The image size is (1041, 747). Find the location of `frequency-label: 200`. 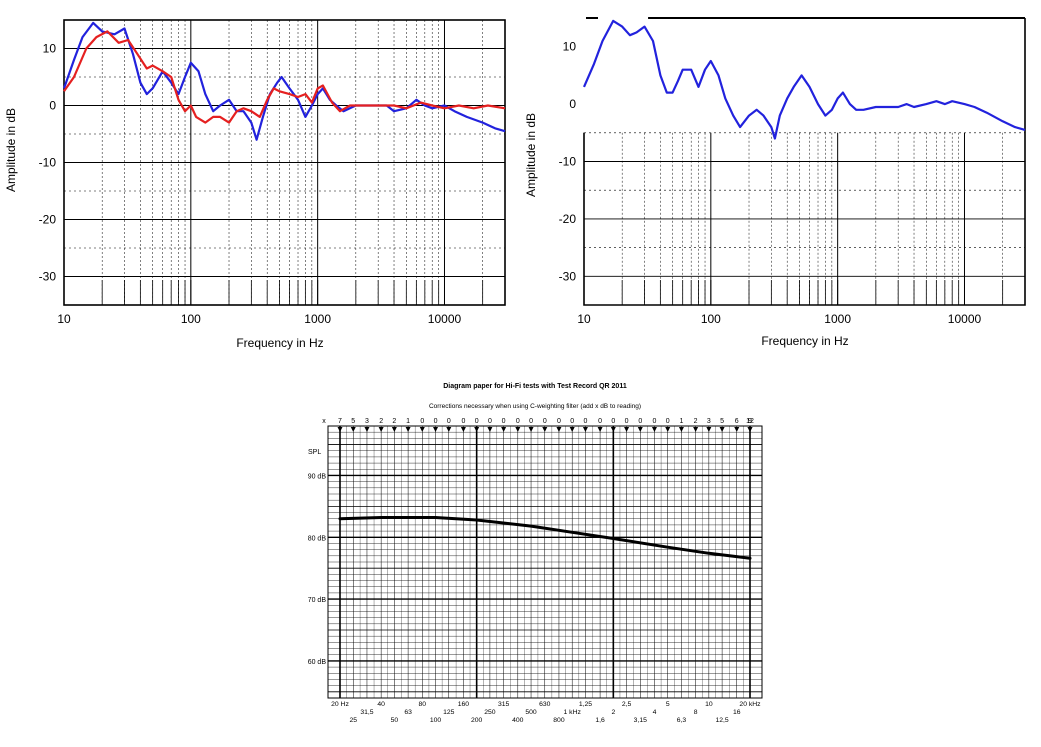

frequency-label: 200 is located at coordinates (477, 720).